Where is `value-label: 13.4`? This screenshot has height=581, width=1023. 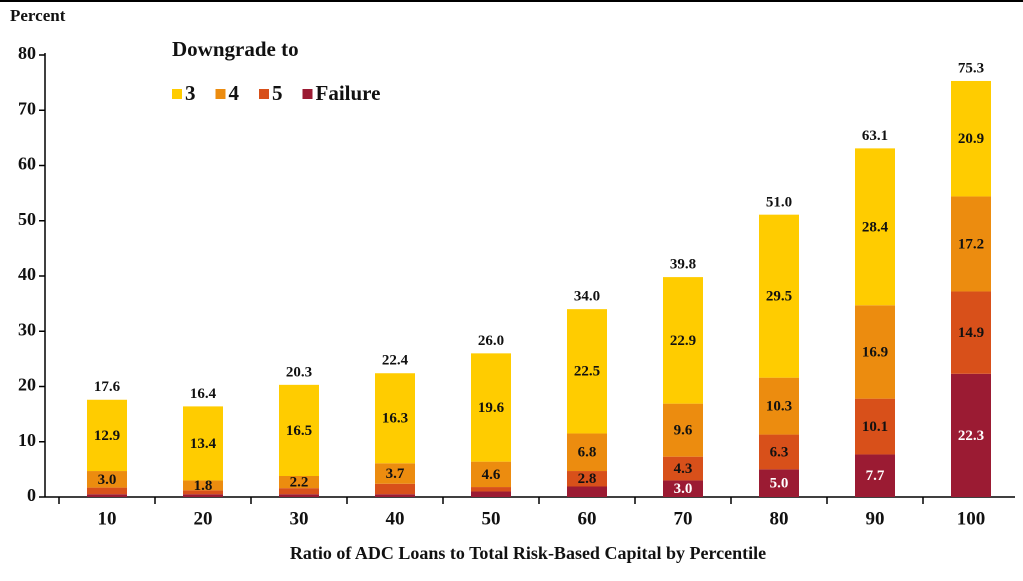
value-label: 13.4 is located at coordinates (203, 444).